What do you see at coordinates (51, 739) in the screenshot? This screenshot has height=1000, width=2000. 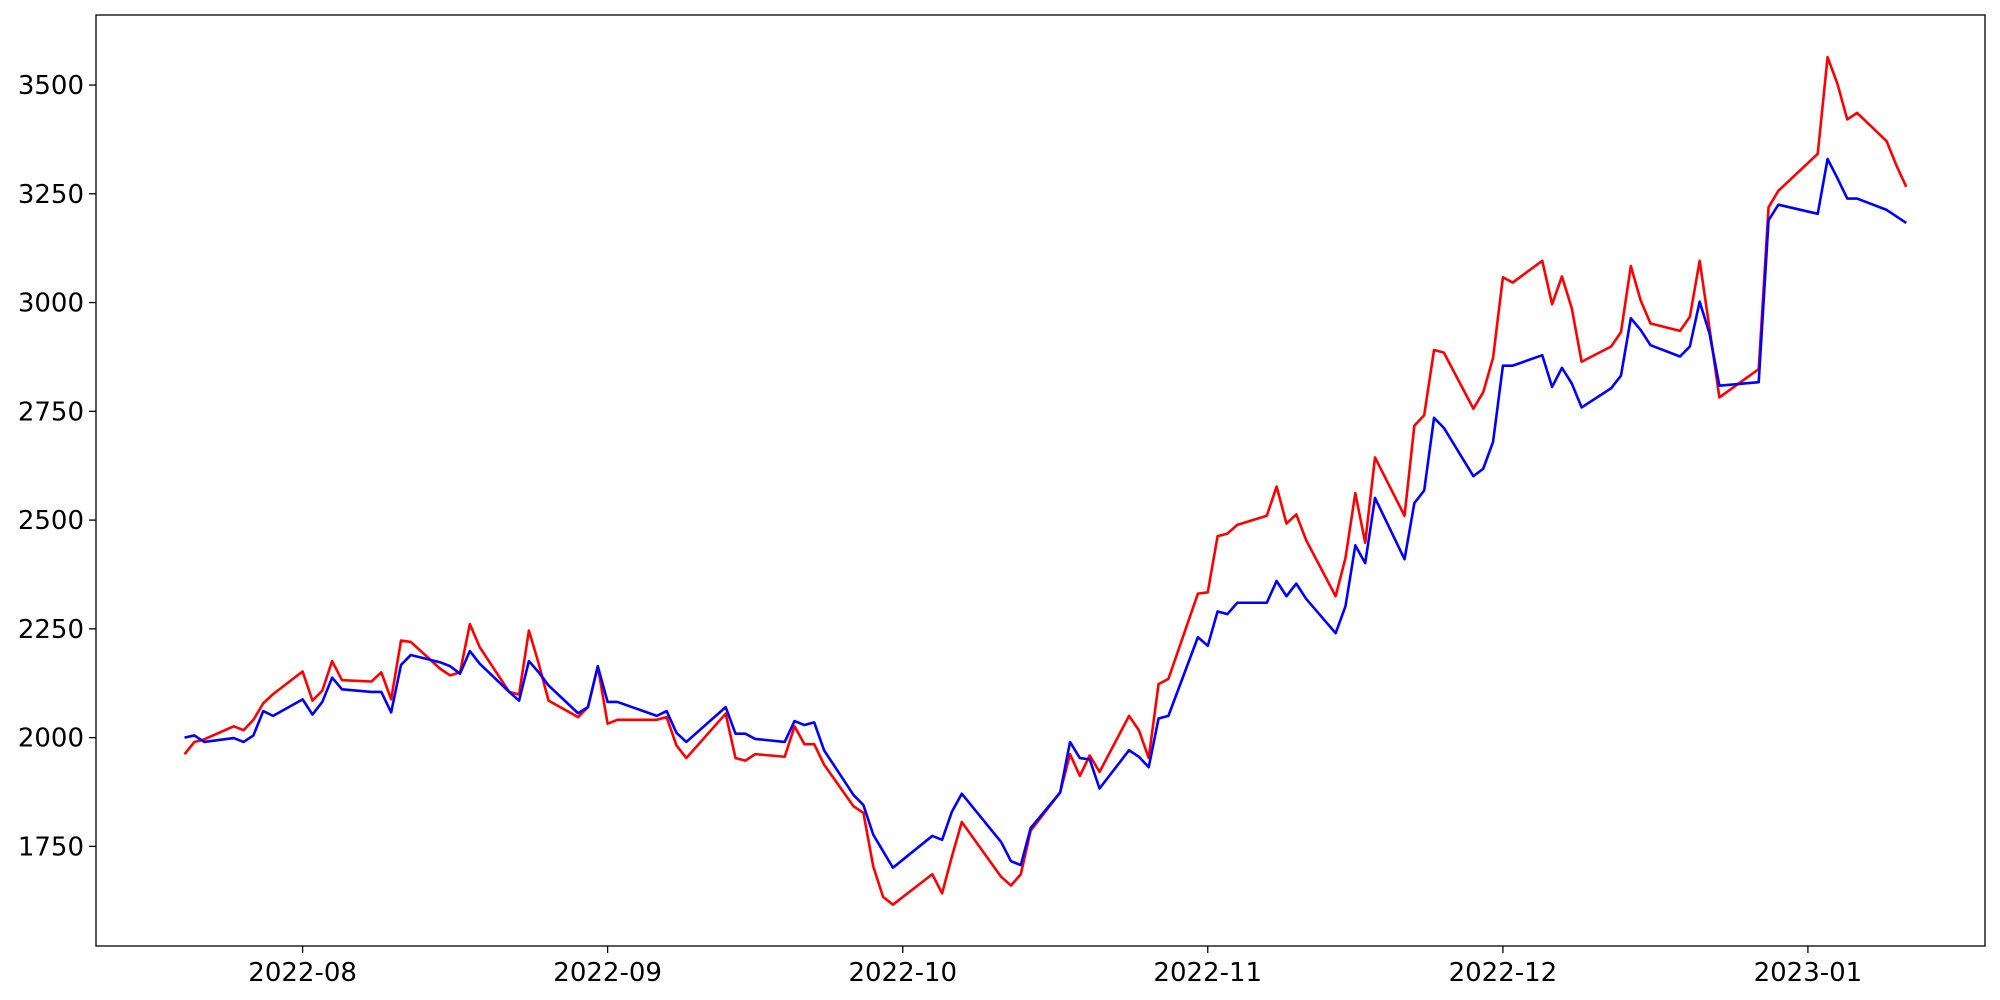 I see `y-tick-label: 2000` at bounding box center [51, 739].